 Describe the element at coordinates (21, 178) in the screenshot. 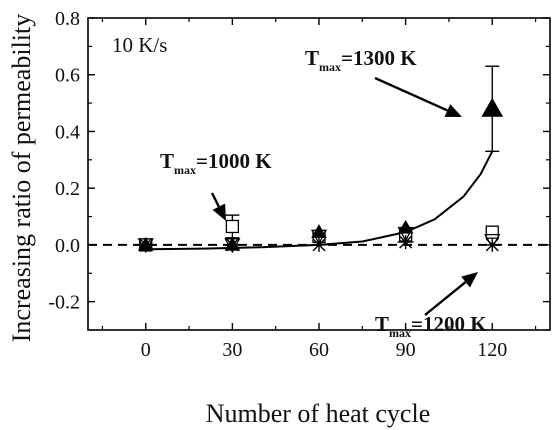

I see `y-axis-title: Increasing ratio of permeability` at that location.